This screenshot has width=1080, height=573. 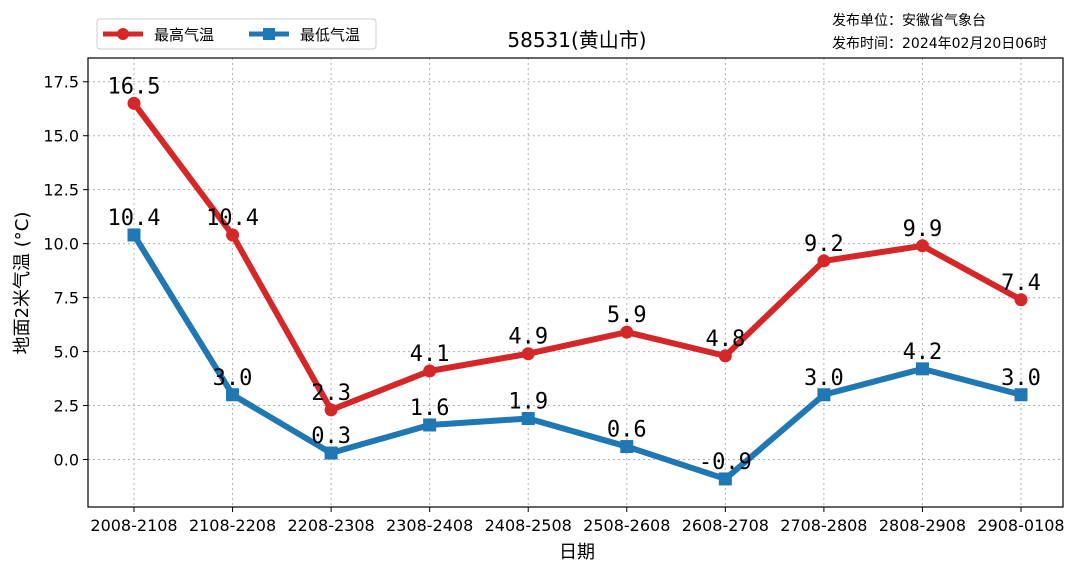 What do you see at coordinates (61, 244) in the screenshot?
I see `y-tick-label: 10.0` at bounding box center [61, 244].